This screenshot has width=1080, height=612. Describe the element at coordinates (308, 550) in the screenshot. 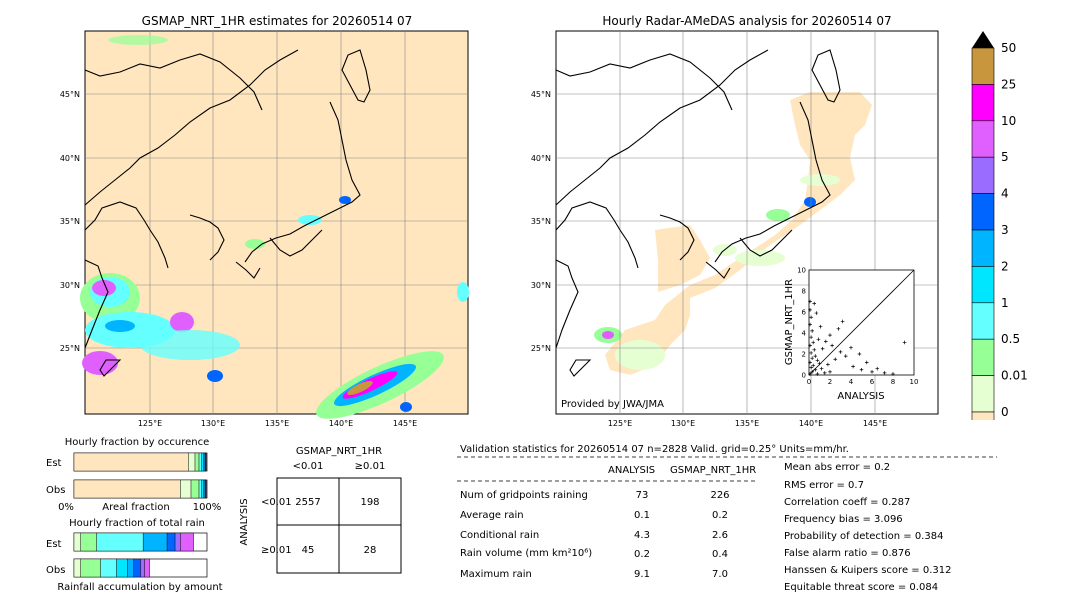

I see `contingency-cell: 45` at that location.